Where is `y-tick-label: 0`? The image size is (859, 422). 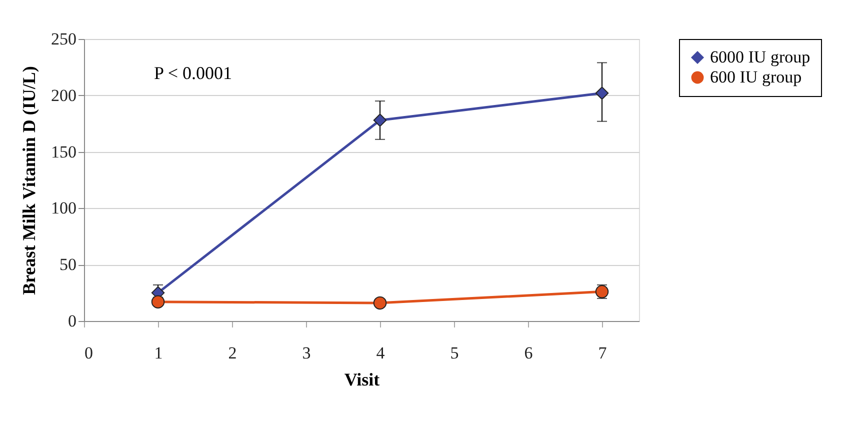
y-tick-label: 0 is located at coordinates (72, 321).